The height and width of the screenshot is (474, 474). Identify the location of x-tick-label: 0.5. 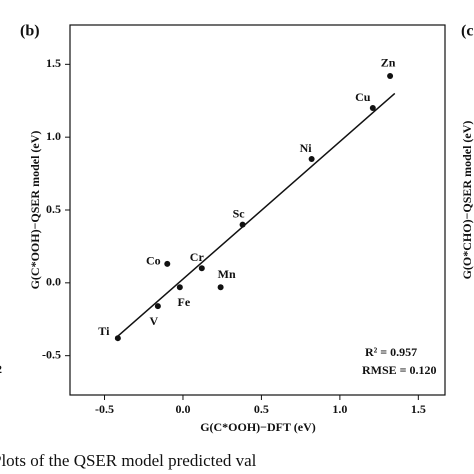
(261, 409).